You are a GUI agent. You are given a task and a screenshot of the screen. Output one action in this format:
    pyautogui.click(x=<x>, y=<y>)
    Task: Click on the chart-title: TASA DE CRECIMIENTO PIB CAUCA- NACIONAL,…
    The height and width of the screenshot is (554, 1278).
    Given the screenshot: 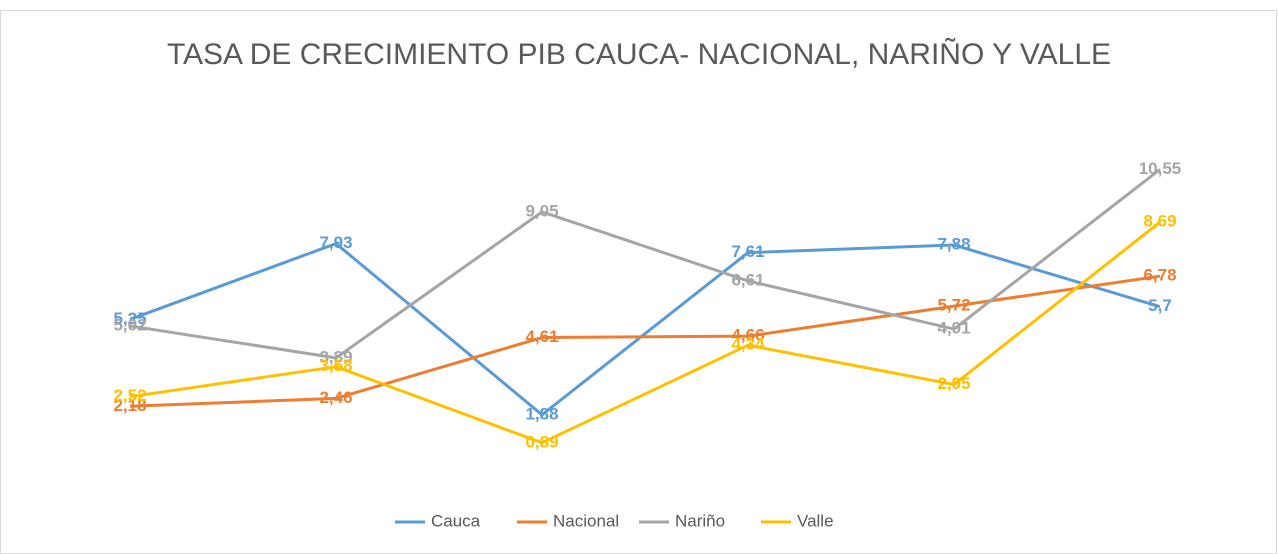 What is the action you would take?
    pyautogui.click(x=639, y=54)
    